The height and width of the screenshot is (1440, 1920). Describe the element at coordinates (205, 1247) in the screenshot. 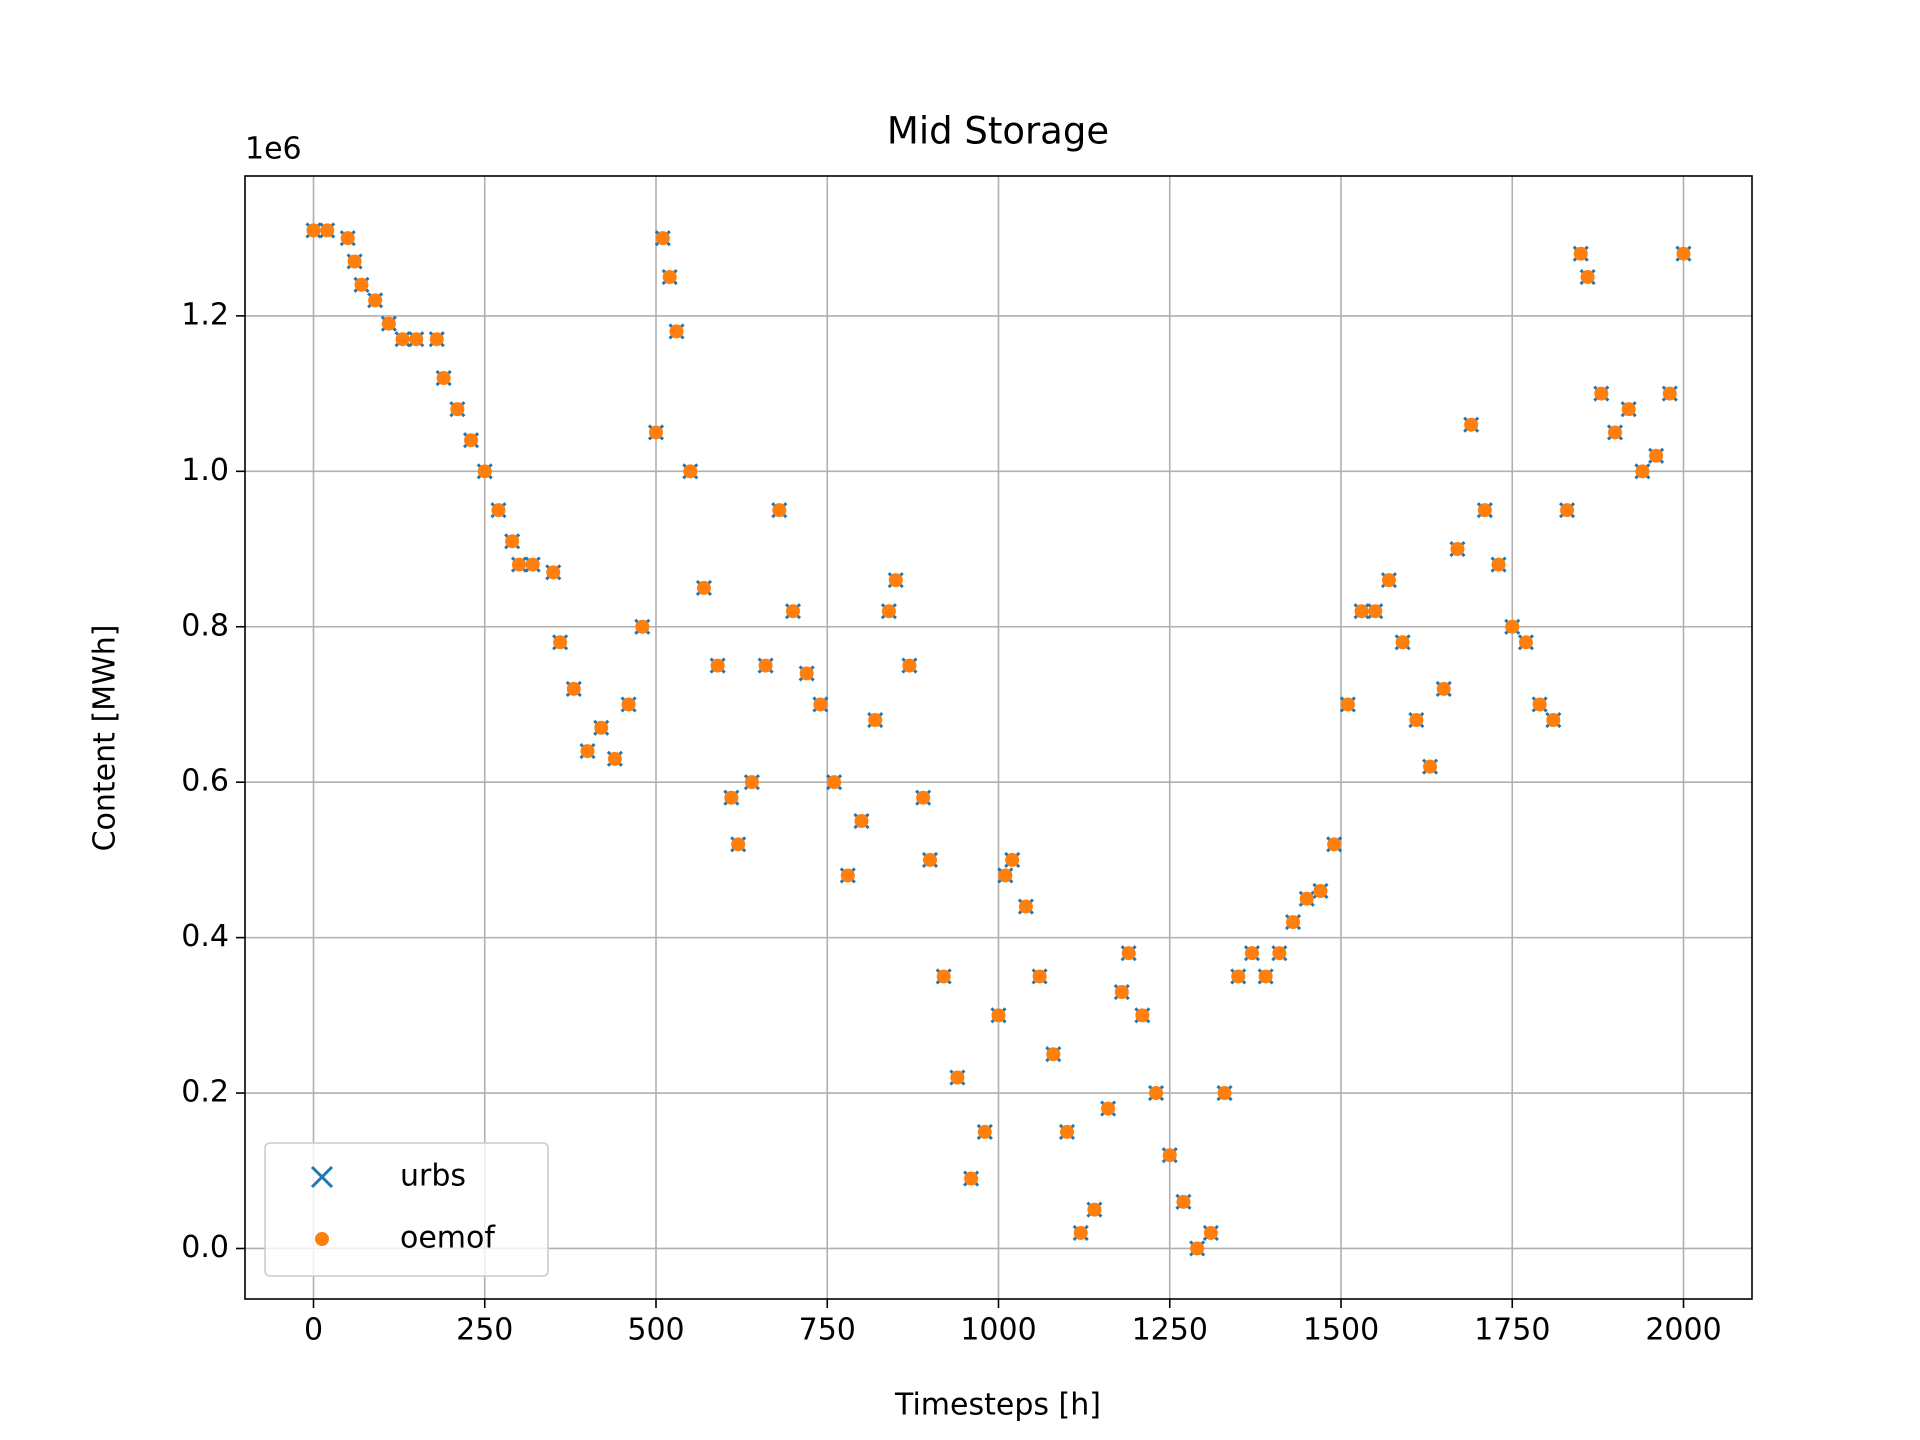

I see `y-tick-label: 0.0` at that location.